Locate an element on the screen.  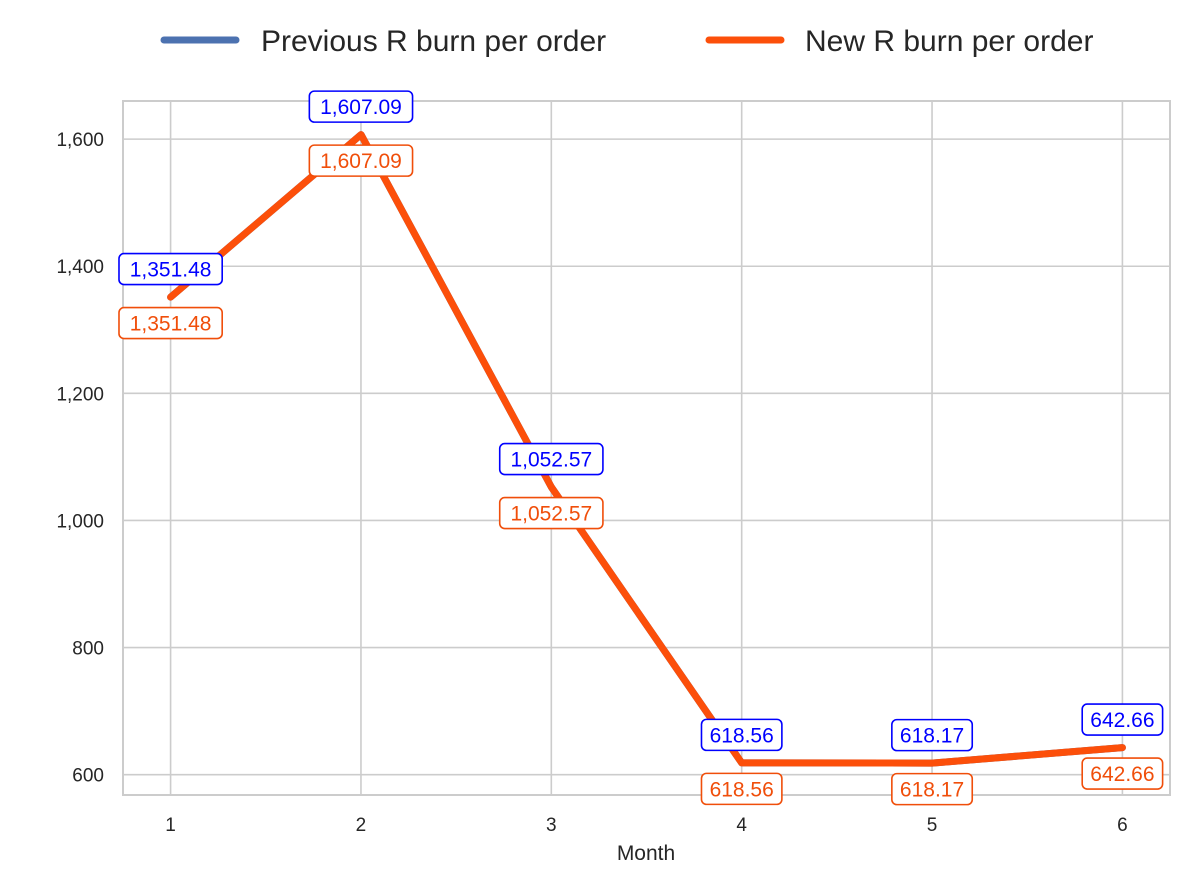
x-tick-label: 5 is located at coordinates (932, 825).